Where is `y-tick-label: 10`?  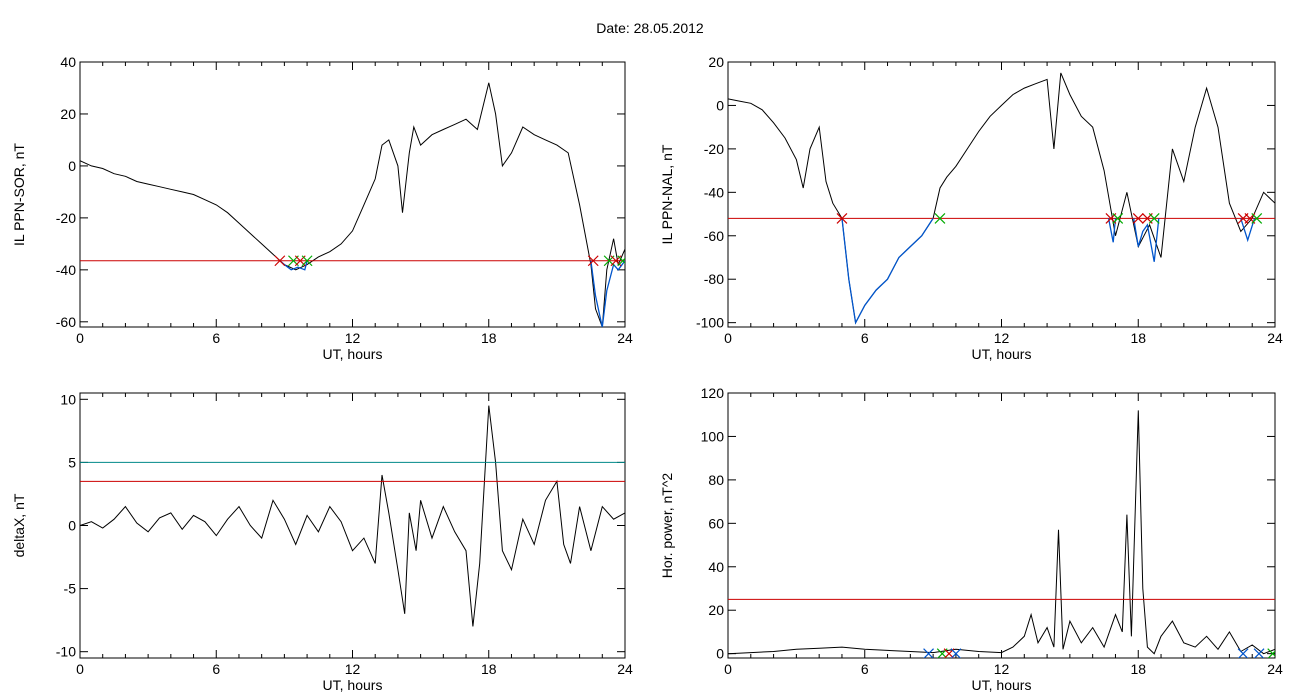
y-tick-label: 10 is located at coordinates (68, 399).